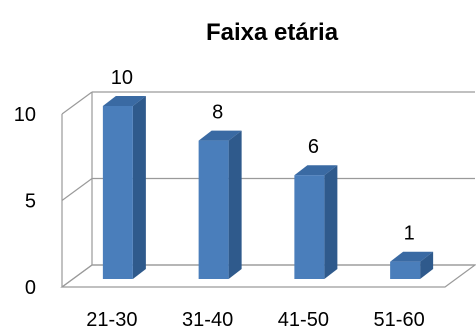  Describe the element at coordinates (30, 202) in the screenshot. I see `y-tick-label: 5` at that location.